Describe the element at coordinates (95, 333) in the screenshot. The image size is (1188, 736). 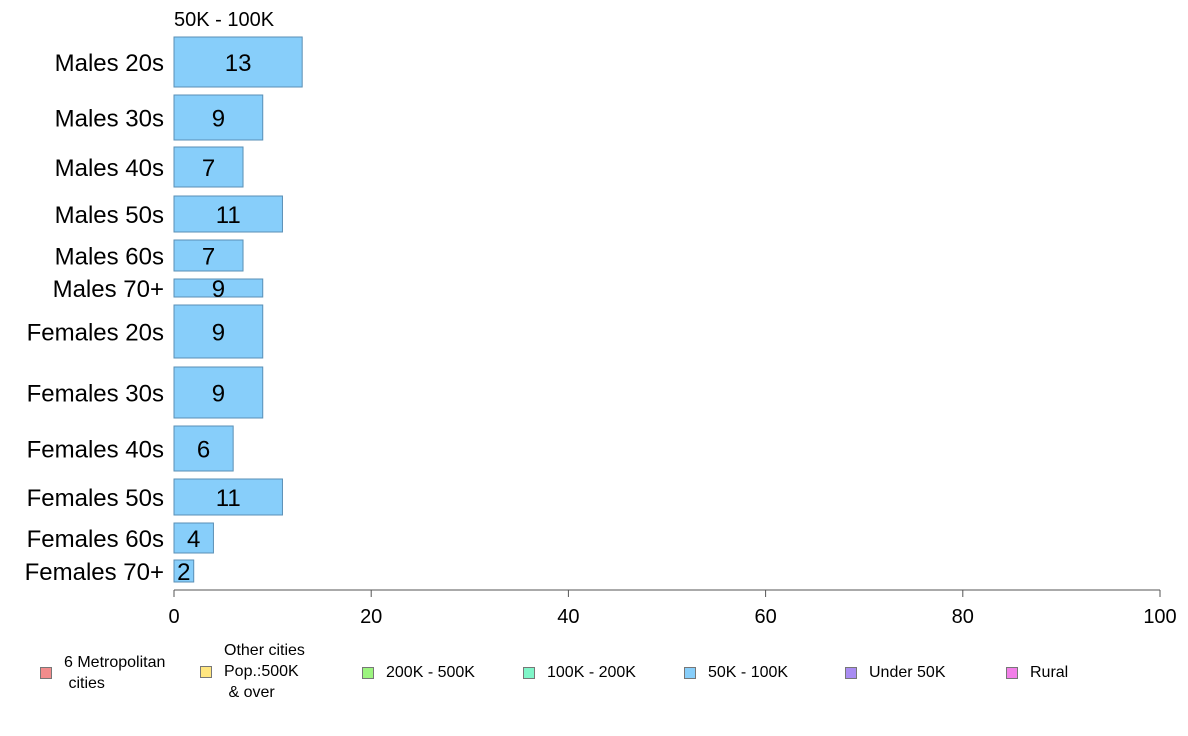
I see `category-label: Females 20s` at that location.